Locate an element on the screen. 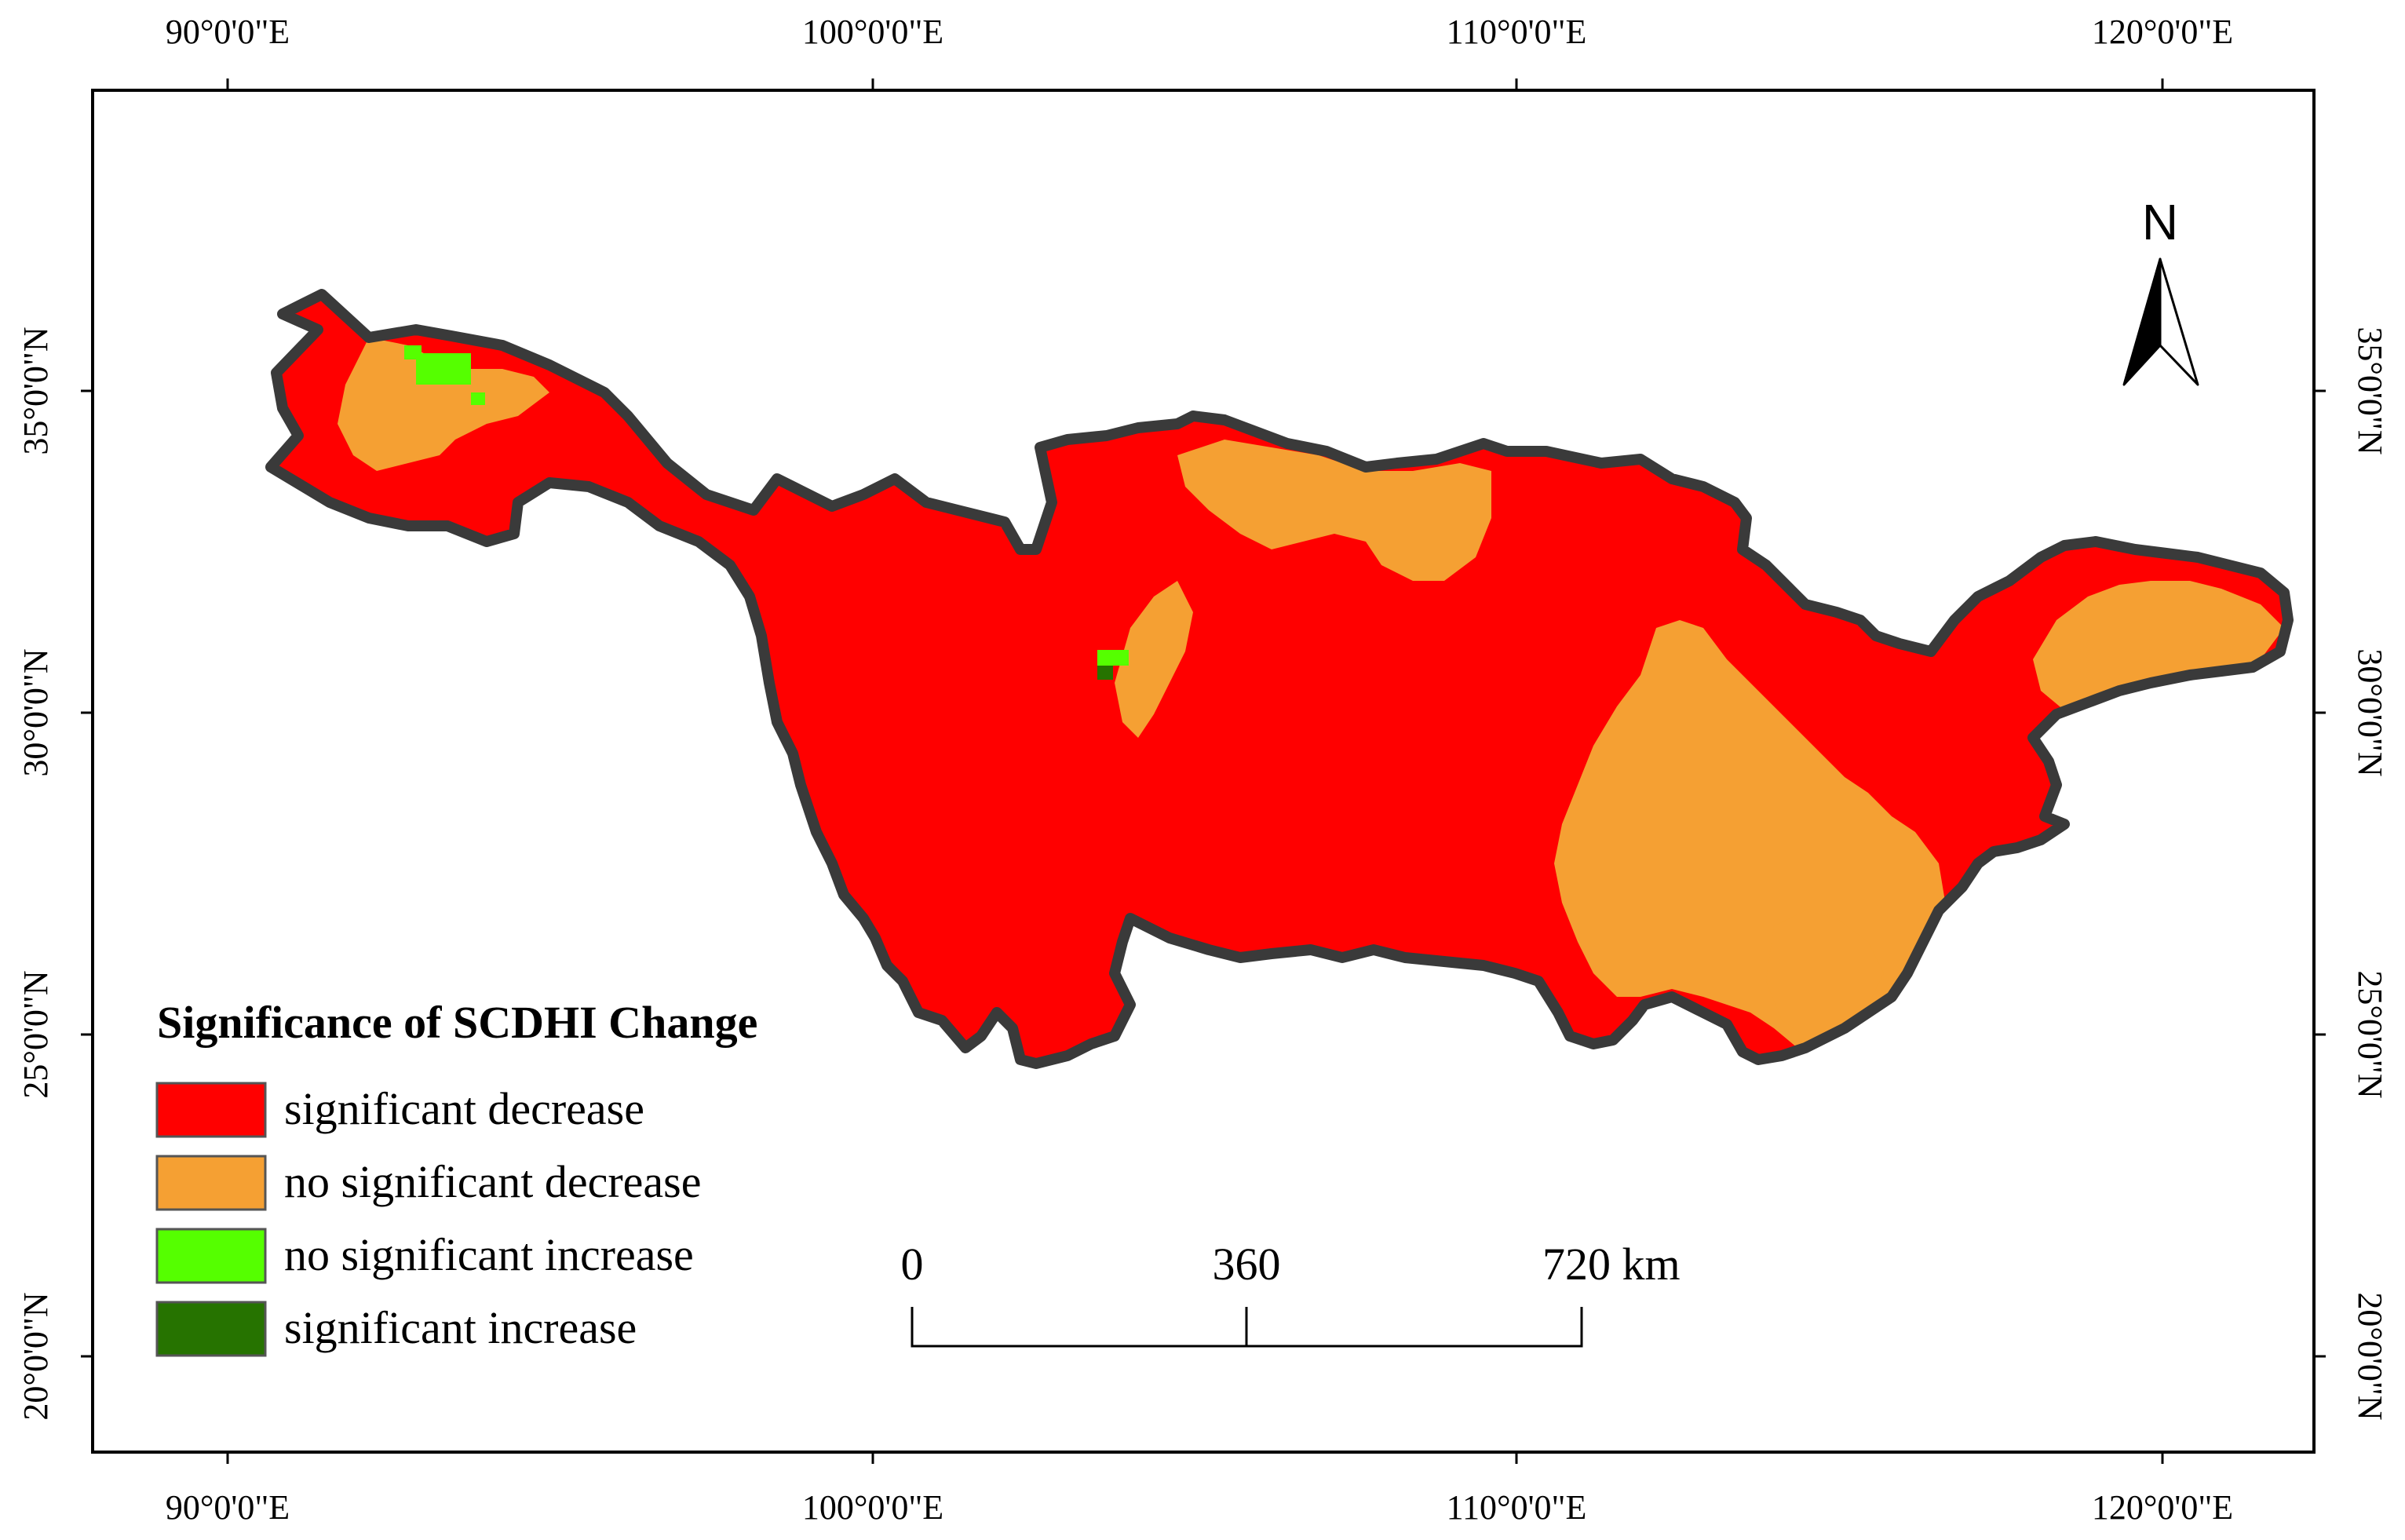  legend-title: Significance of SCDHI Change is located at coordinates (457, 1022).